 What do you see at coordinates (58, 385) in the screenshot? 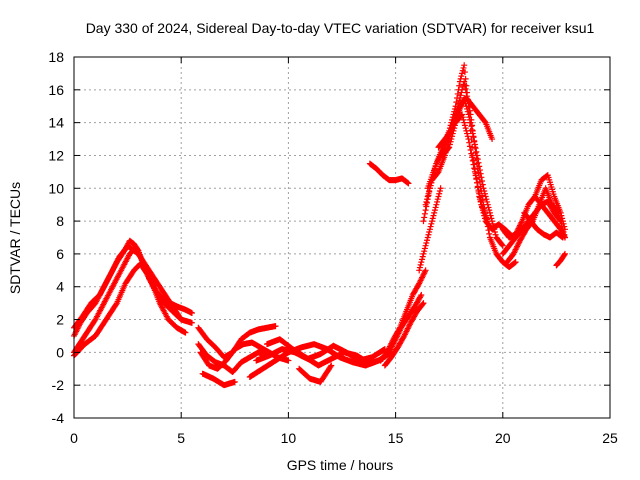
I see `y-tick-label: -2` at bounding box center [58, 385].